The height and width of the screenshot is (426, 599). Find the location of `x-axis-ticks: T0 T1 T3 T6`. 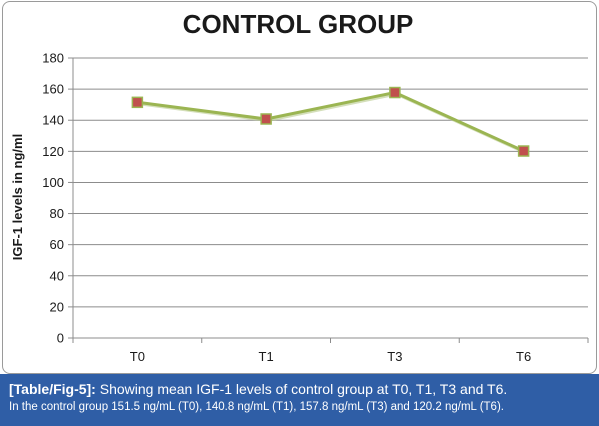

x-axis-ticks: T0 T1 T3 T6 is located at coordinates (330, 351).